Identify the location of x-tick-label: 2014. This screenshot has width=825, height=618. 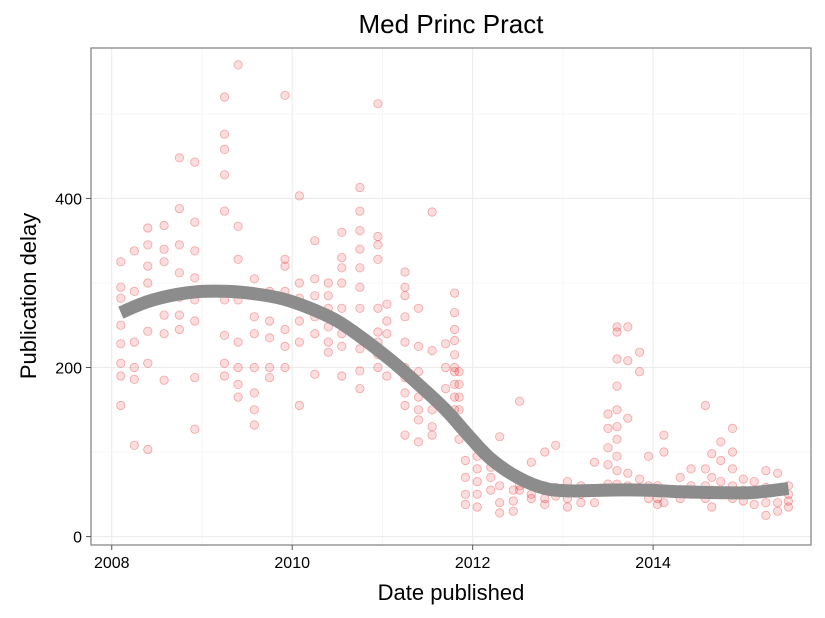
(653, 563).